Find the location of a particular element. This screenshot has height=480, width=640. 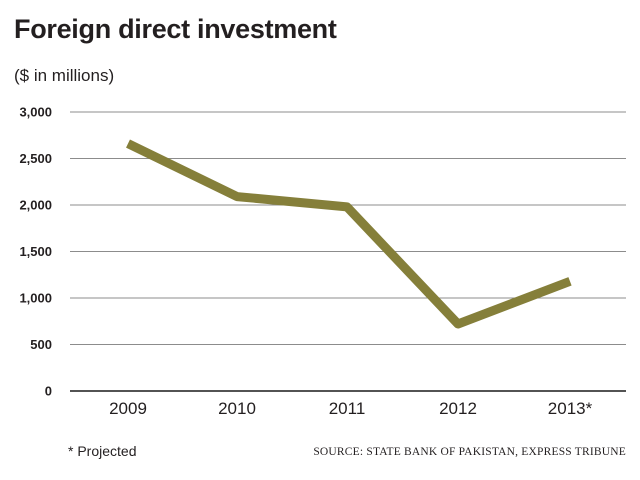

chart-title: Foreign direct investment is located at coordinates (175, 29).